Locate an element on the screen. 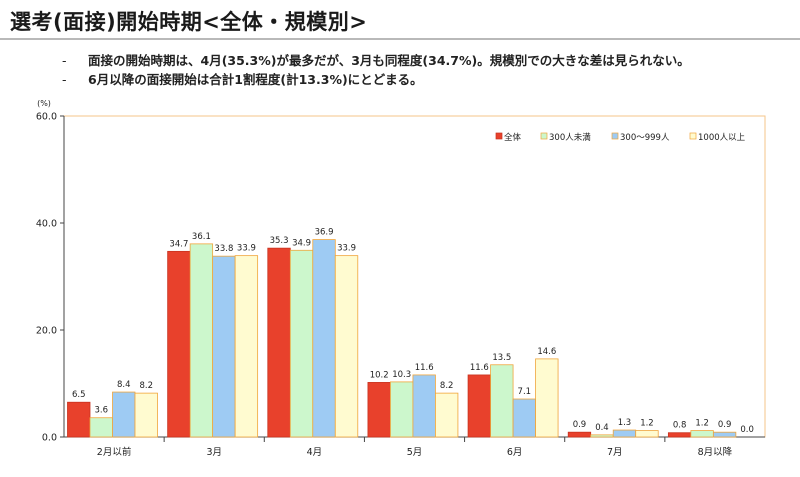 The width and height of the screenshot is (800, 477). y-tick-label: 0.0 is located at coordinates (49, 438).